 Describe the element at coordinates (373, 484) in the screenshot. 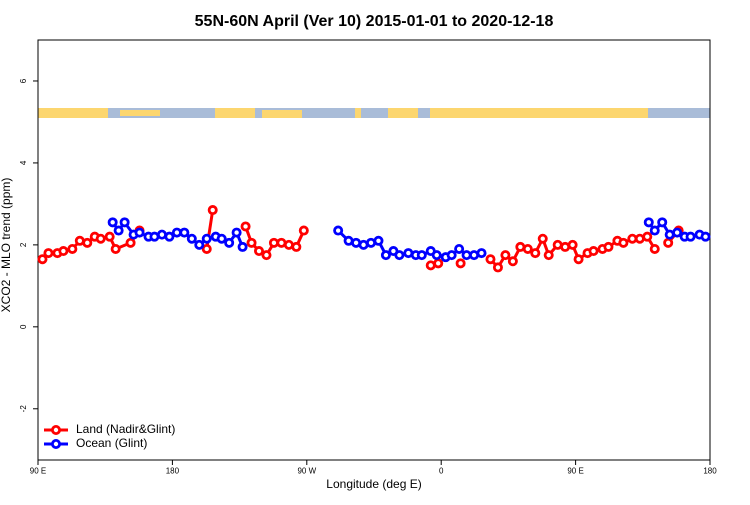

I see `x-axis-label: Longitude (deg E)` at that location.